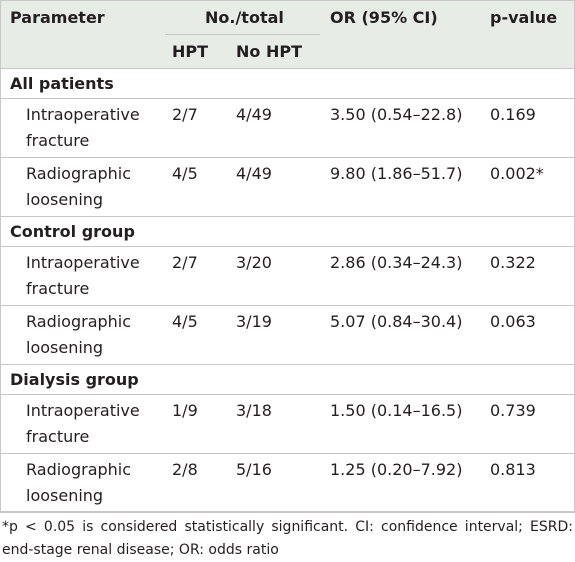  I want to click on p-cell: 0.002*, so click(517, 173).